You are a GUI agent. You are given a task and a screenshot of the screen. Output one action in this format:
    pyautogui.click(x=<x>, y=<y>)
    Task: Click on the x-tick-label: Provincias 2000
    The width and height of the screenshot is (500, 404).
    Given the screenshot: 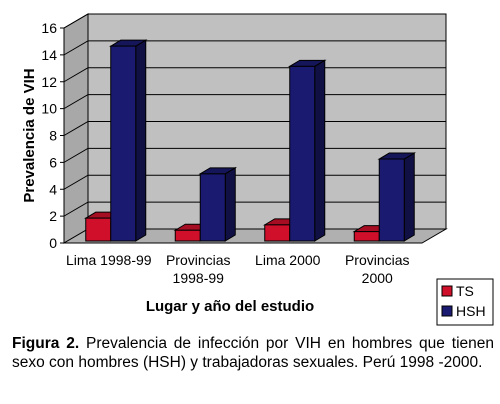 What is the action you would take?
    pyautogui.click(x=377, y=269)
    